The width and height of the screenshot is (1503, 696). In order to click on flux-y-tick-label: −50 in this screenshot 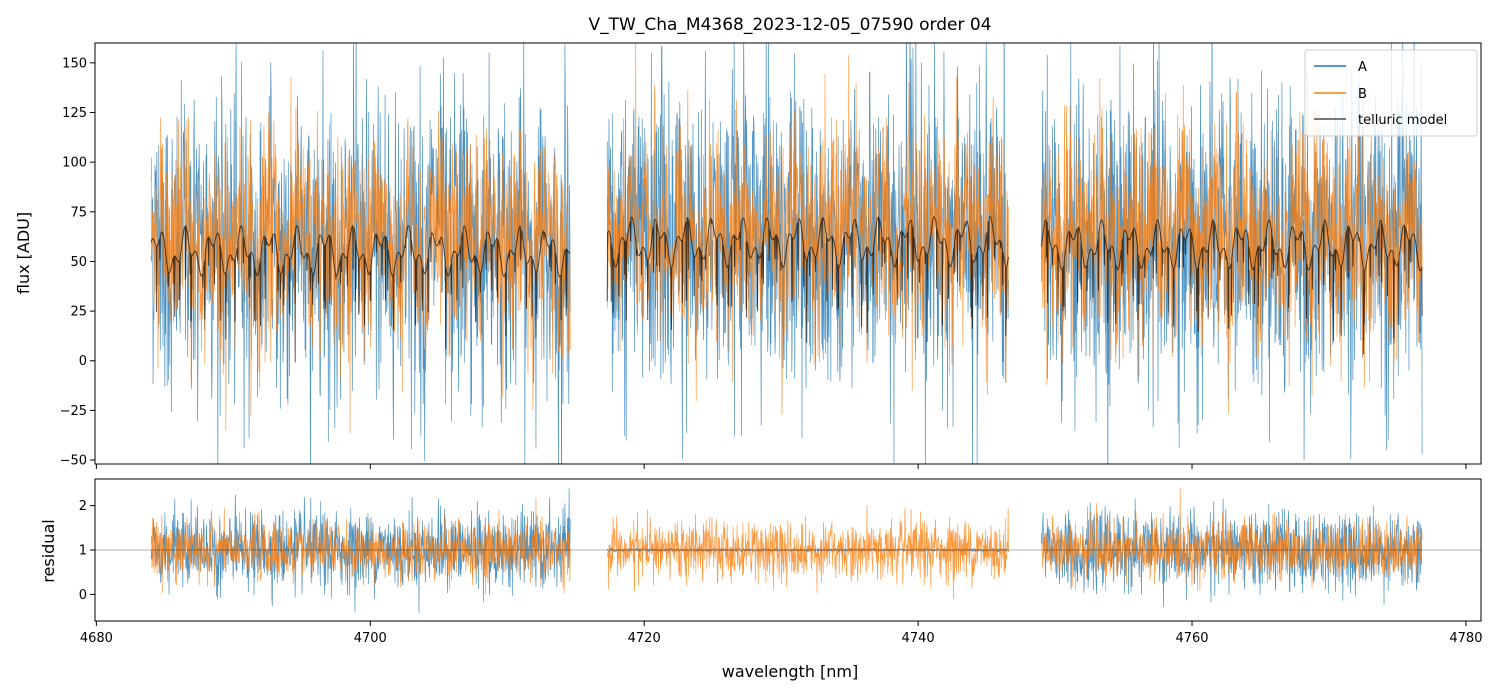, I will do `click(73, 461)`.